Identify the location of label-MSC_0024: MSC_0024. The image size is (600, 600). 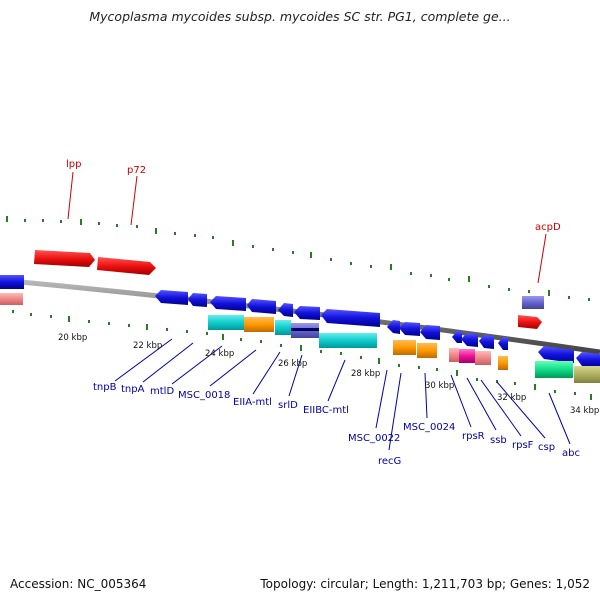
(429, 427).